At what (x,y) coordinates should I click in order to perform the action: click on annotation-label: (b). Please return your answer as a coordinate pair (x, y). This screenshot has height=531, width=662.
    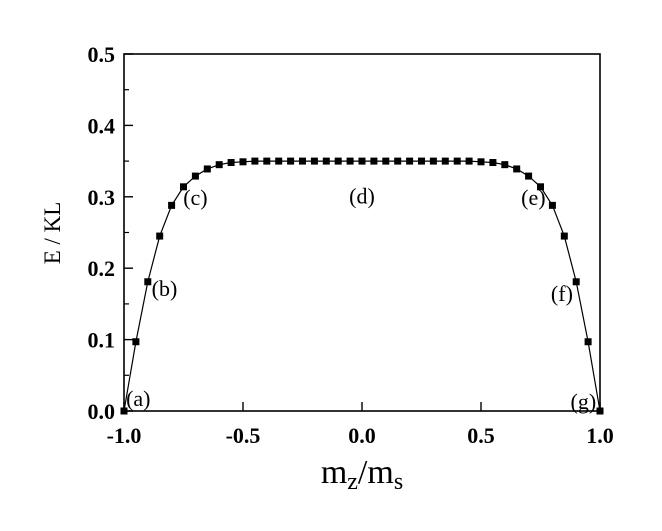
    Looking at the image, I should click on (165, 288).